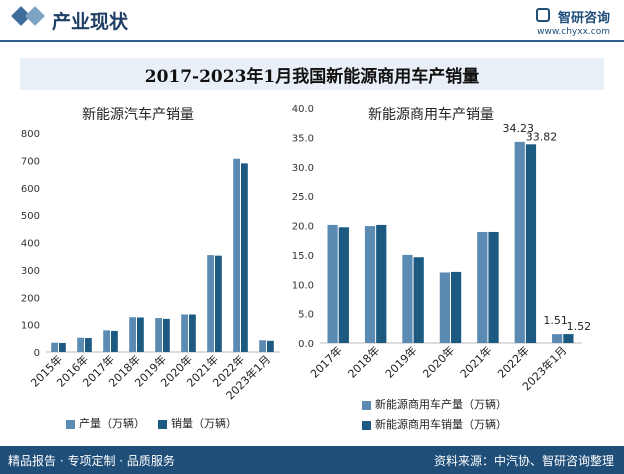 This screenshot has width=624, height=474. What do you see at coordinates (523, 461) in the screenshot?
I see `footer-source: 资料来源：中汽协、智研咨询整理` at bounding box center [523, 461].